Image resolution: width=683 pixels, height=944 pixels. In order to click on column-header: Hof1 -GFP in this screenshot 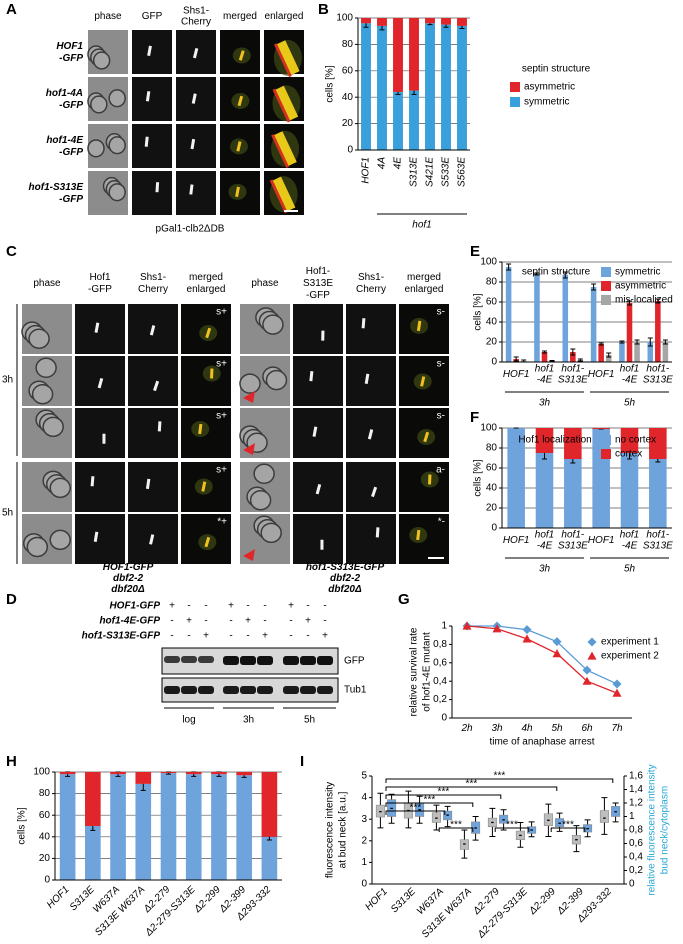, I will do `click(100, 283)`.